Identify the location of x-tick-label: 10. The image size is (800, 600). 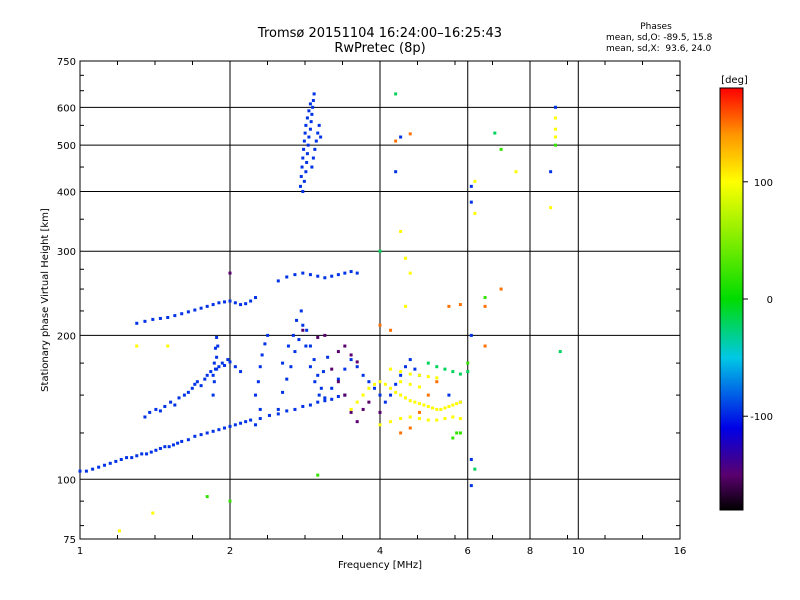
(578, 551).